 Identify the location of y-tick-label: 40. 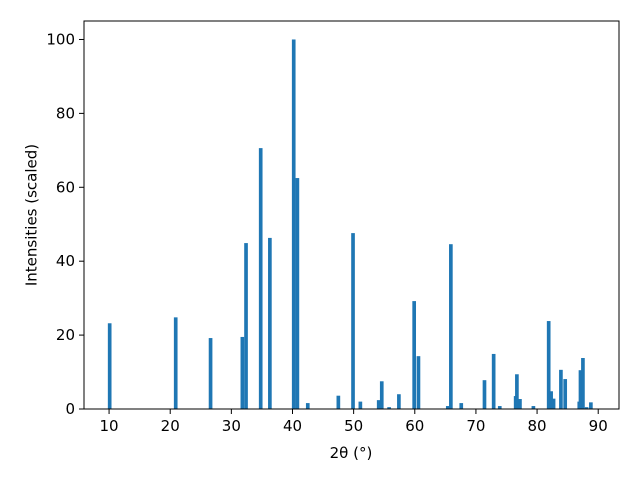
(65, 261).